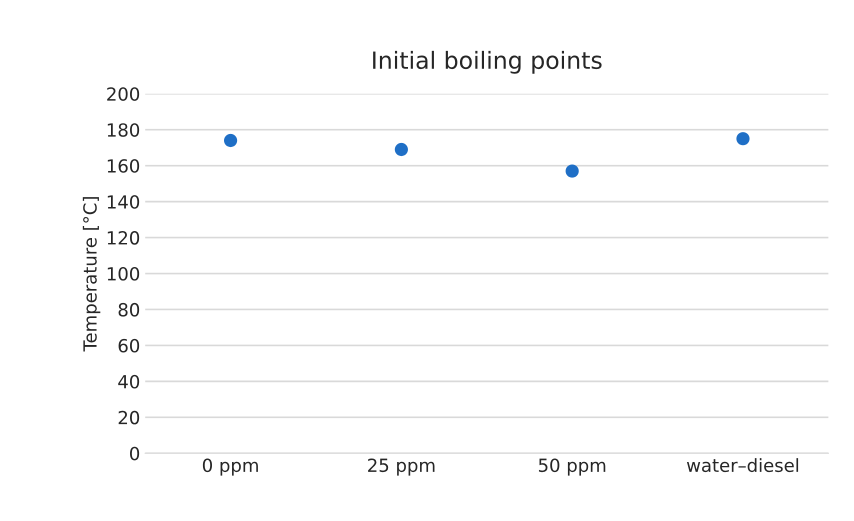 This screenshot has width=854, height=521. Describe the element at coordinates (124, 238) in the screenshot. I see `y-tick-label: 120` at that location.